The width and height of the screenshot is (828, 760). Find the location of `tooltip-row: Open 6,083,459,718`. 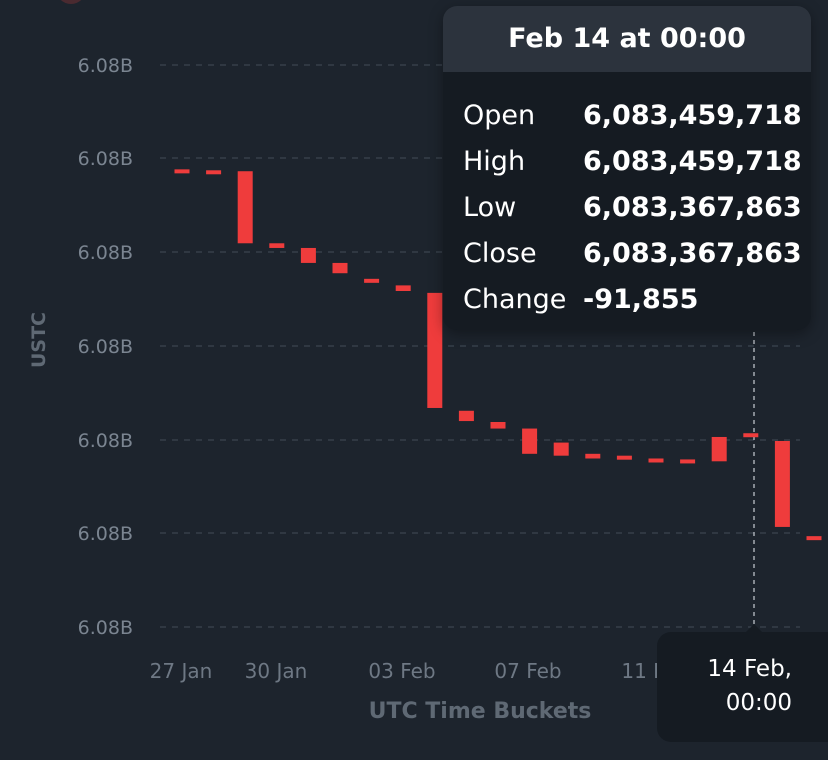

tooltip-row: Open 6,083,459,718 is located at coordinates (627, 115).